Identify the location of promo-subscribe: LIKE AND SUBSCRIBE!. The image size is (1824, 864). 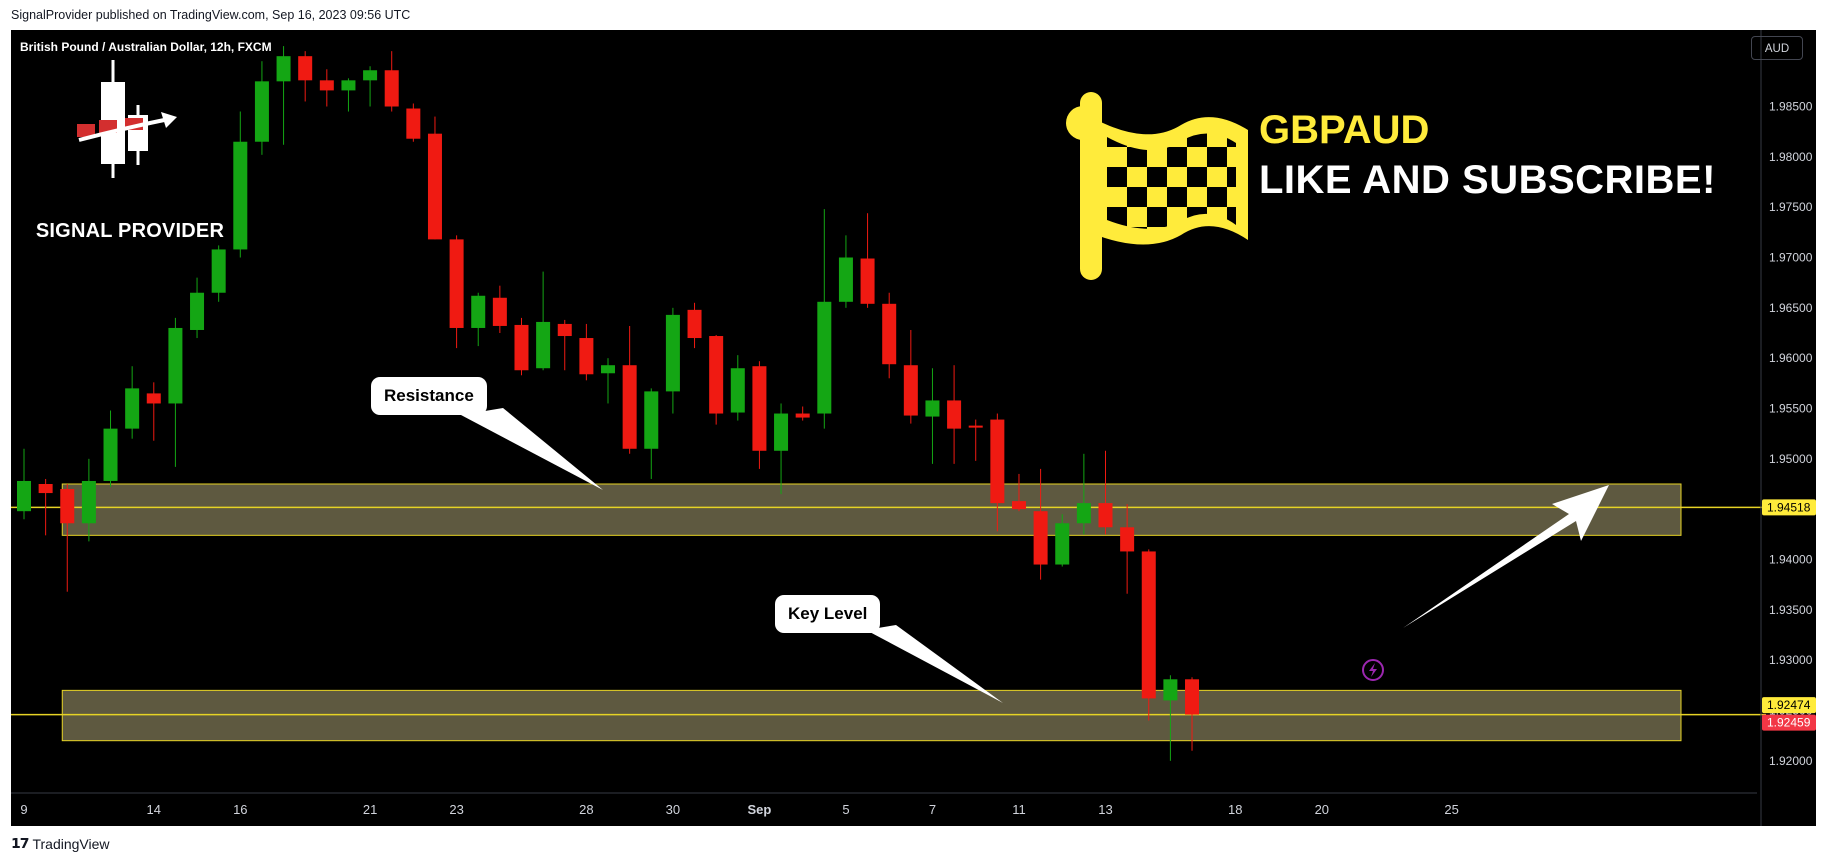
(1487, 180).